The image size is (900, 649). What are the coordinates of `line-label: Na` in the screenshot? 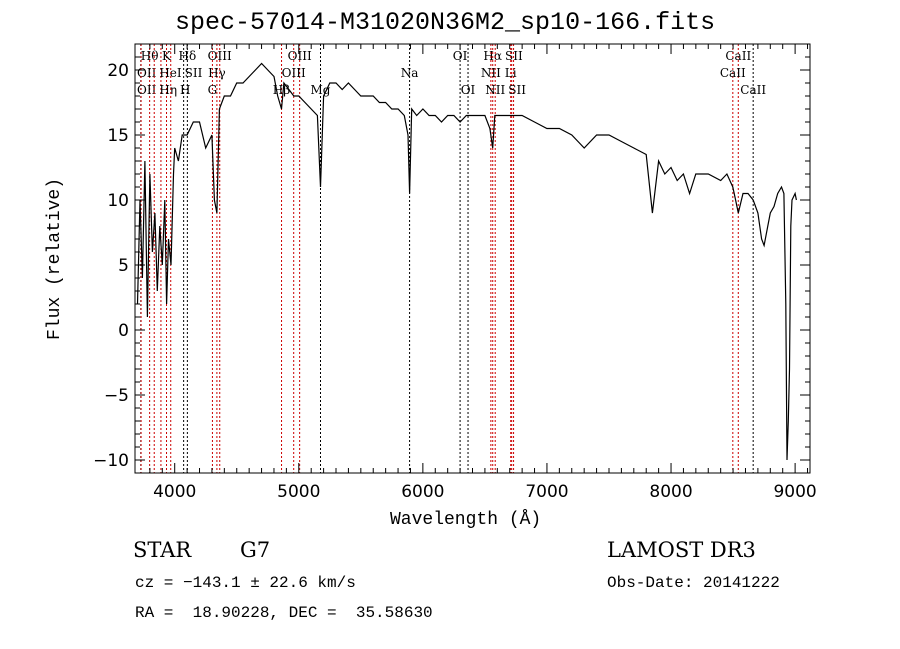 It's located at (410, 73).